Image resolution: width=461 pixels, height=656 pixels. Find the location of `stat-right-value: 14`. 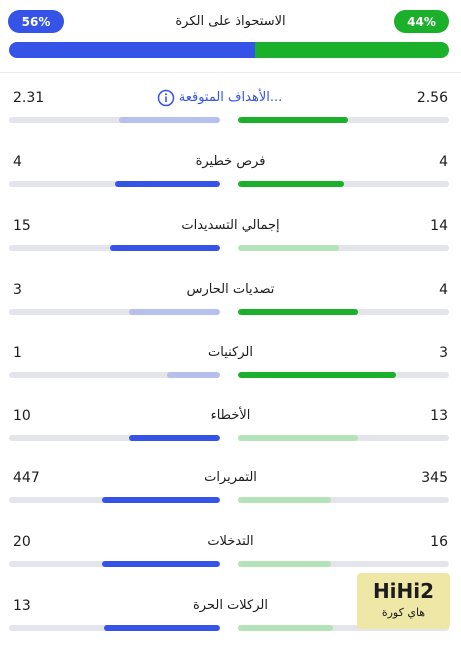

stat-right-value: 14 is located at coordinates (439, 226).